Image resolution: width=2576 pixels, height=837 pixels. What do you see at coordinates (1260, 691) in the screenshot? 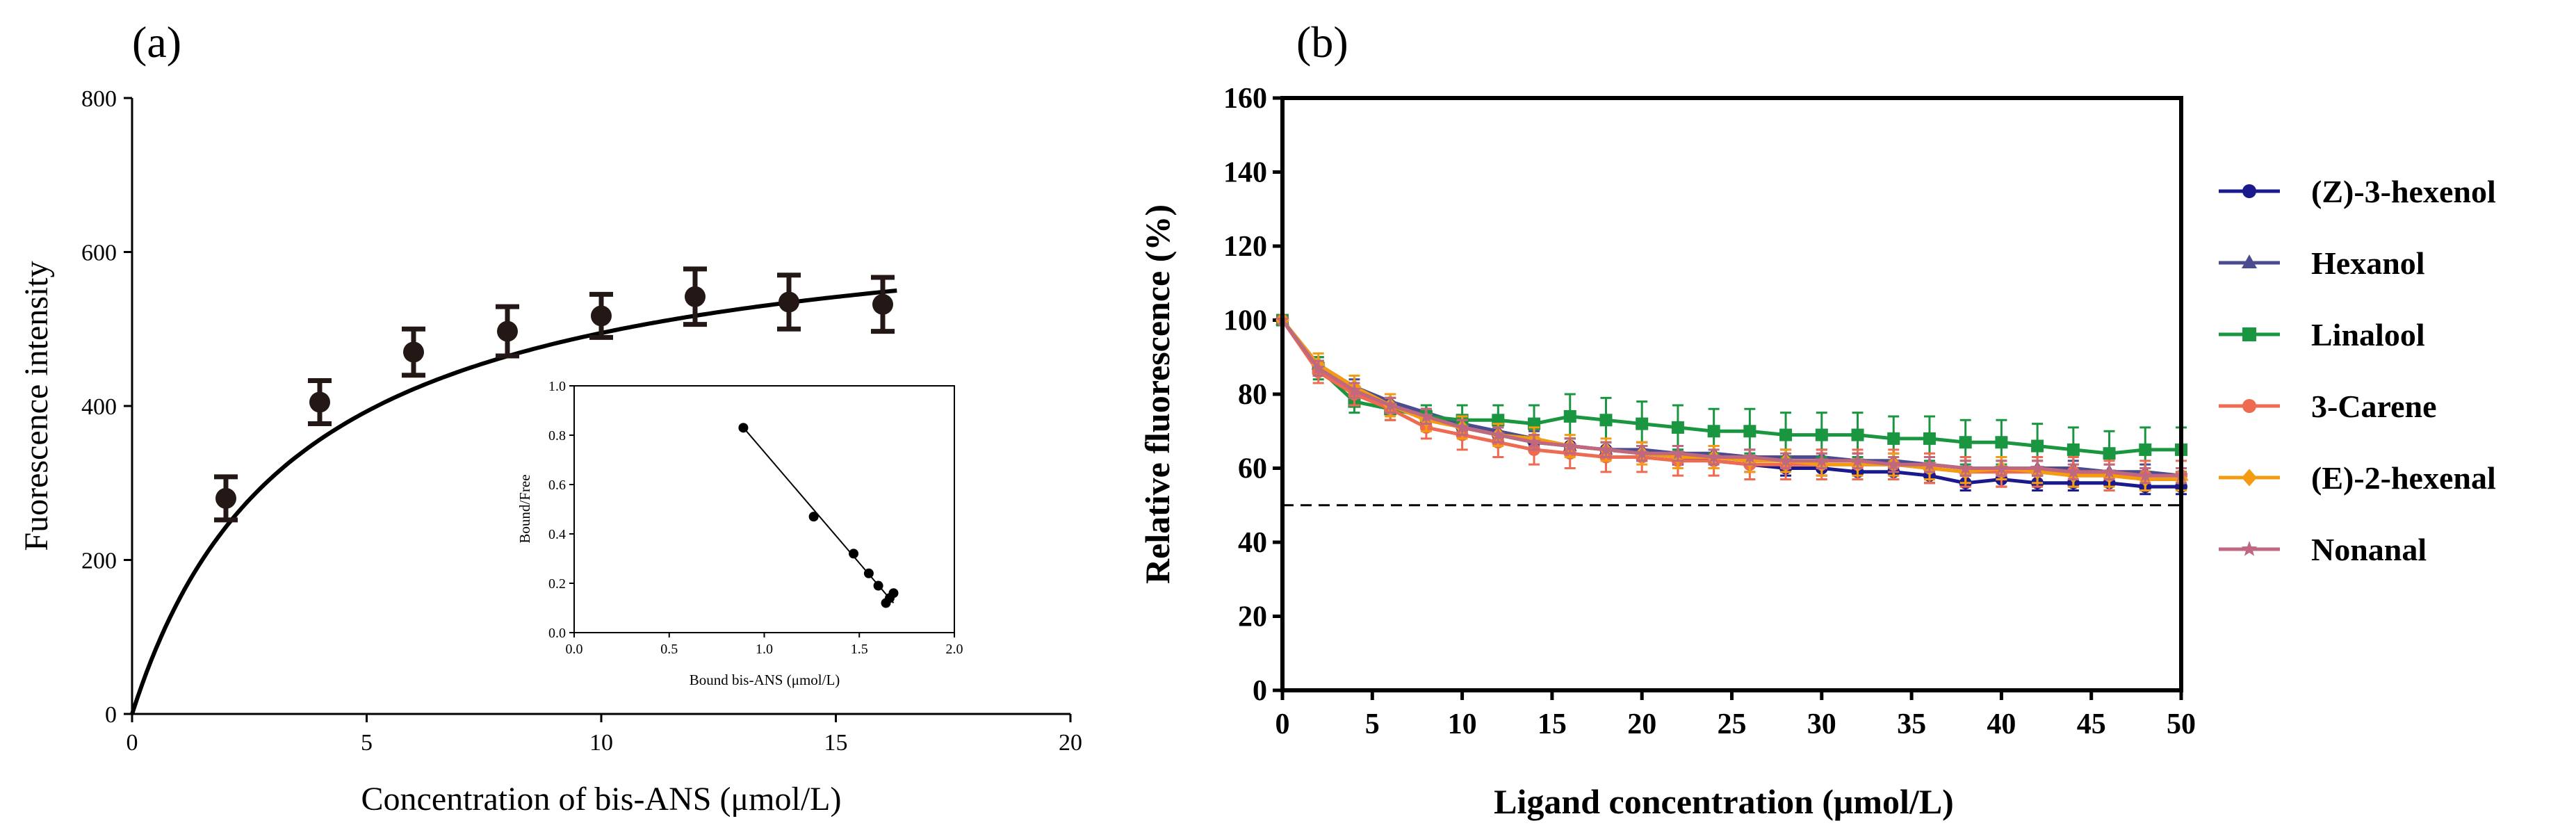
I see `chart-b-ytick-label: 0` at bounding box center [1260, 691].